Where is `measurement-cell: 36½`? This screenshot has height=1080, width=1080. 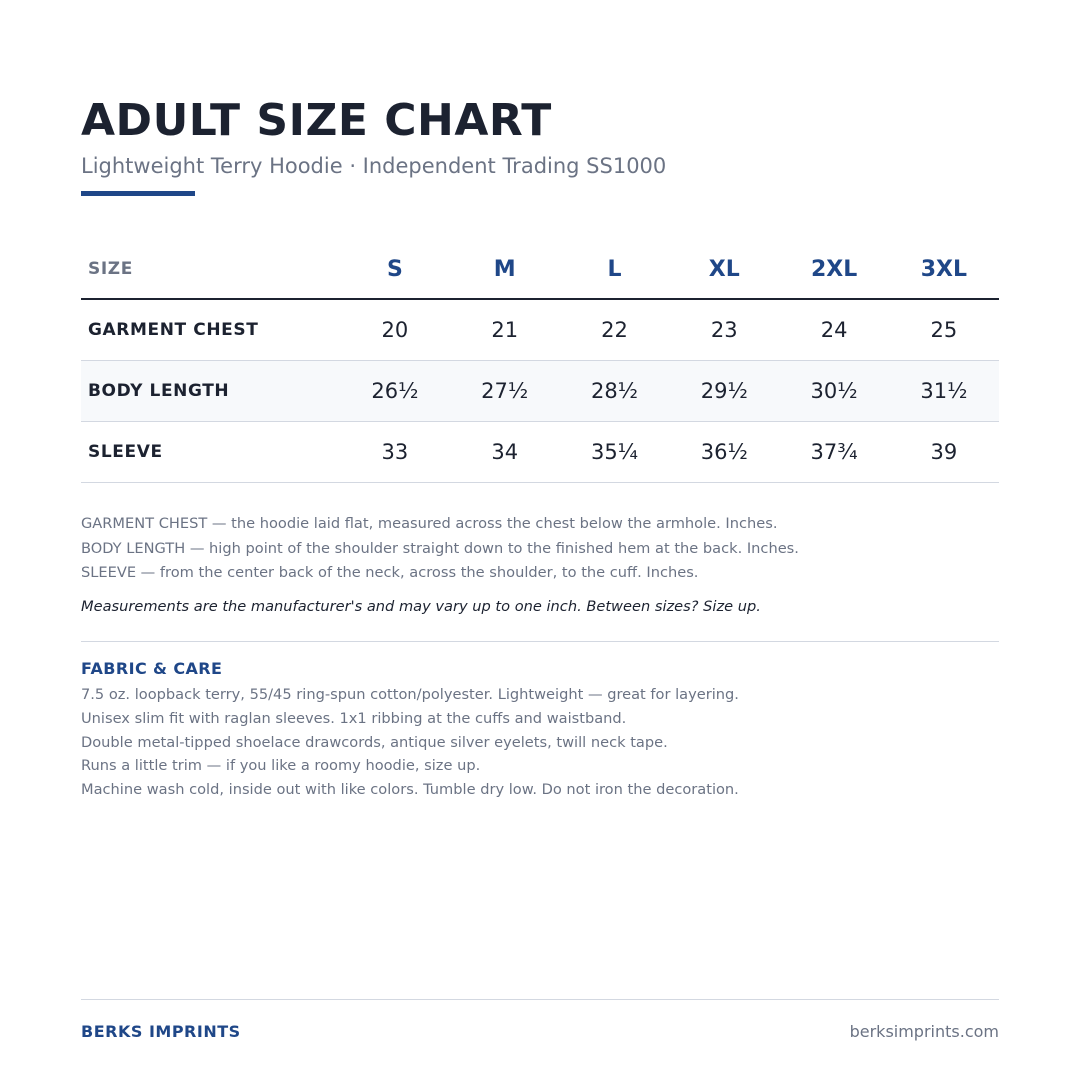 measurement-cell: 36½ is located at coordinates (724, 452).